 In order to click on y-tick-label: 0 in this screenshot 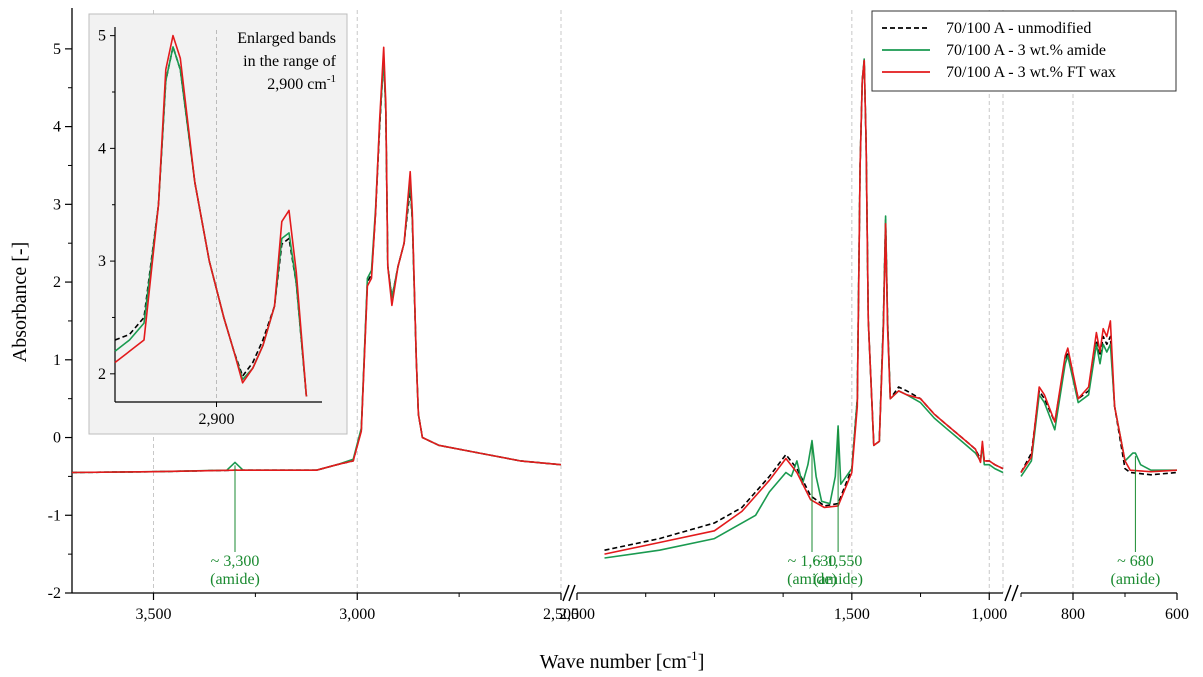, I will do `click(57, 438)`.